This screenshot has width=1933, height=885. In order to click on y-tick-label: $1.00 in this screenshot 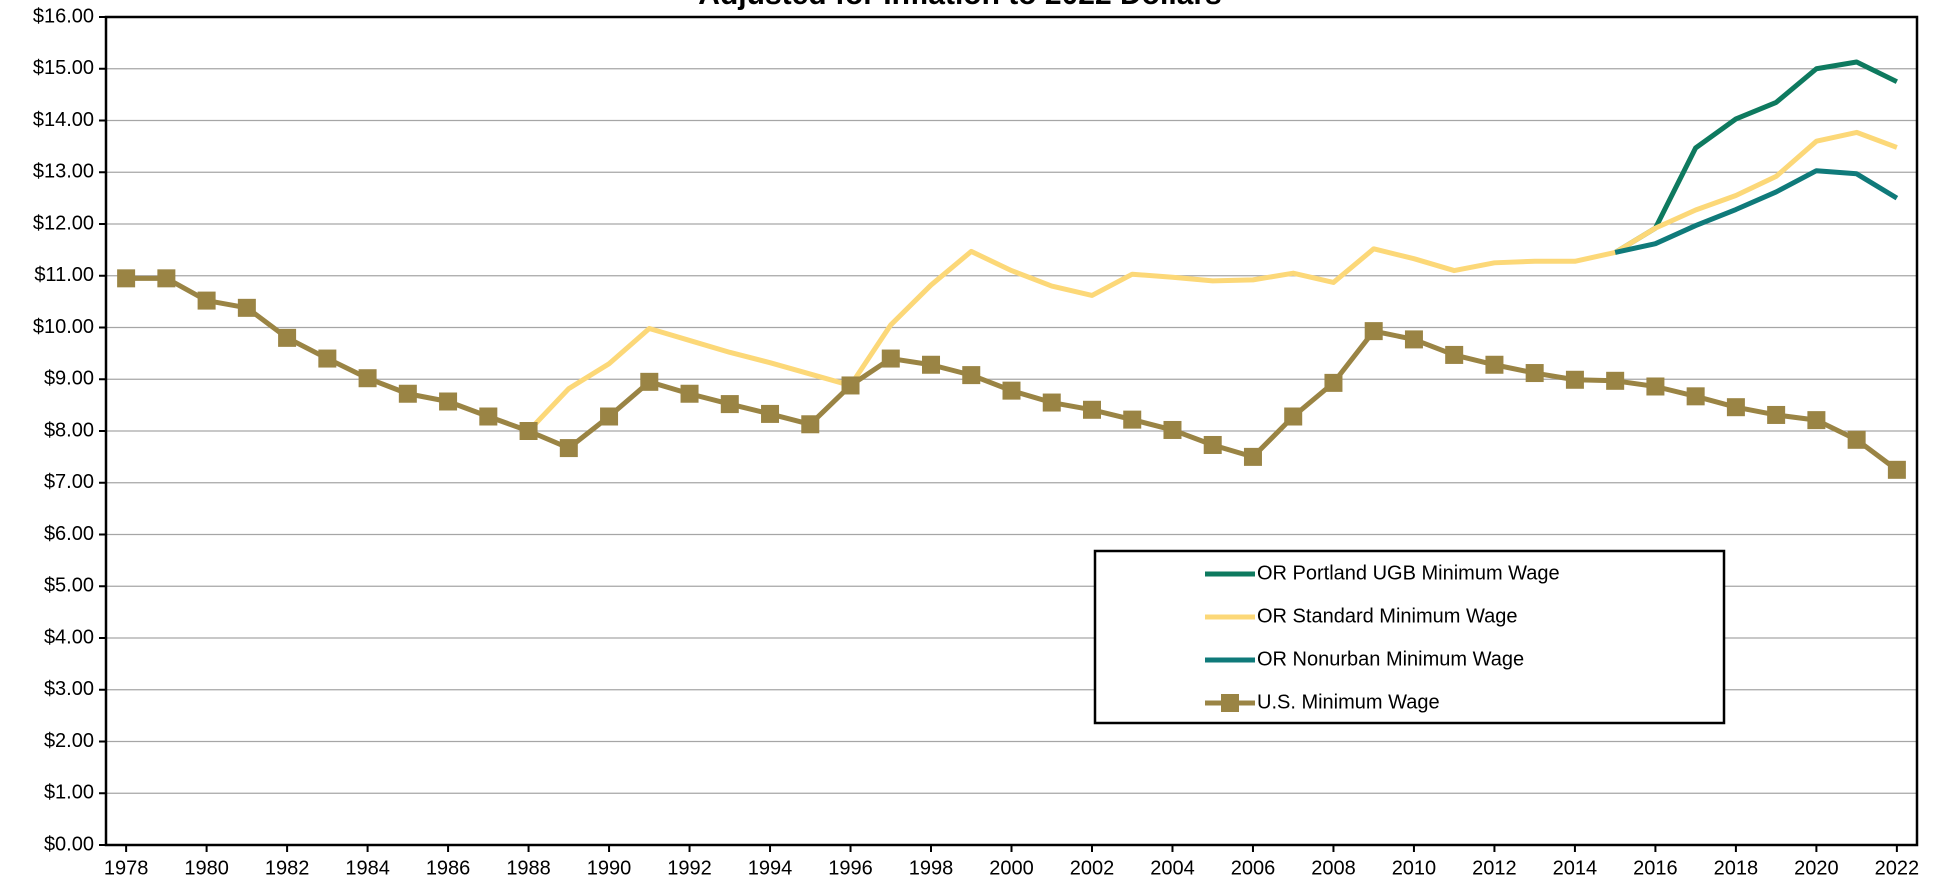, I will do `click(69, 793)`.